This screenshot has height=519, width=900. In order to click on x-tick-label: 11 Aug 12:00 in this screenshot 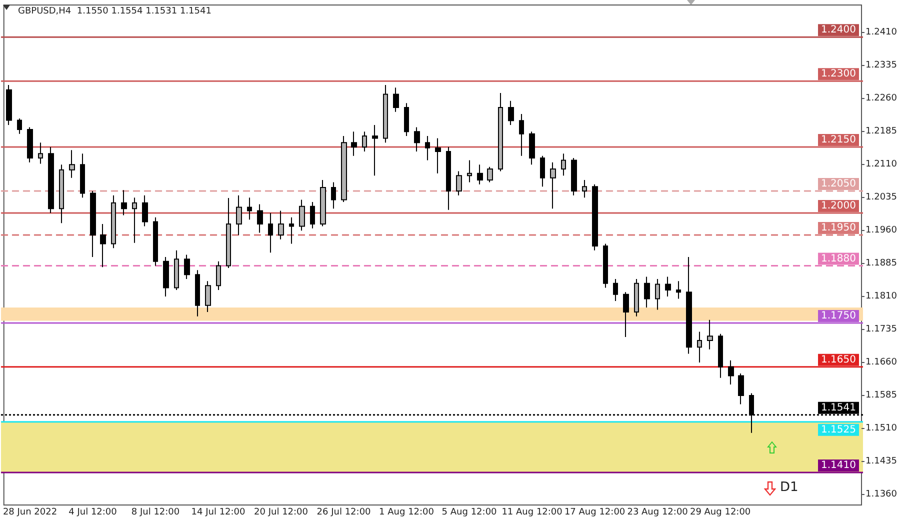, I will do `click(532, 513)`.